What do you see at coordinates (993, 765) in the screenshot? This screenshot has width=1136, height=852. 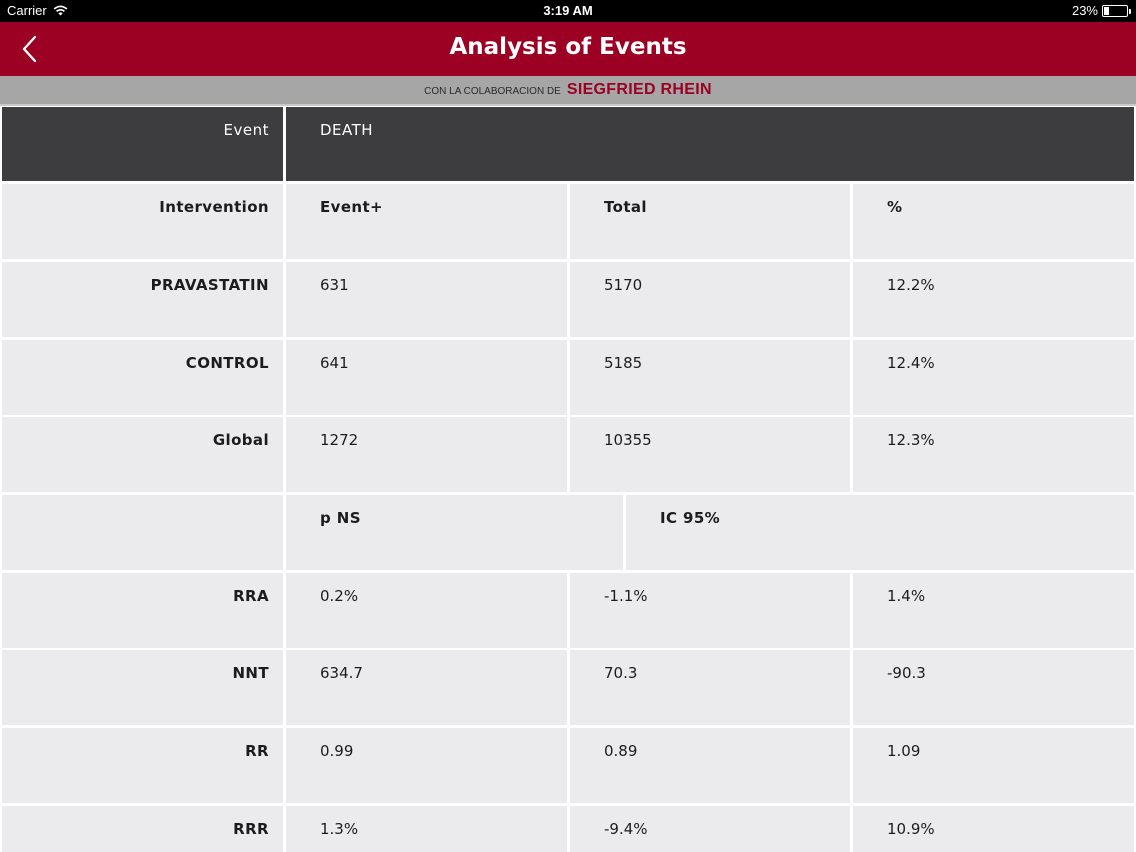 I see `cell-value: 1.09` at bounding box center [993, 765].